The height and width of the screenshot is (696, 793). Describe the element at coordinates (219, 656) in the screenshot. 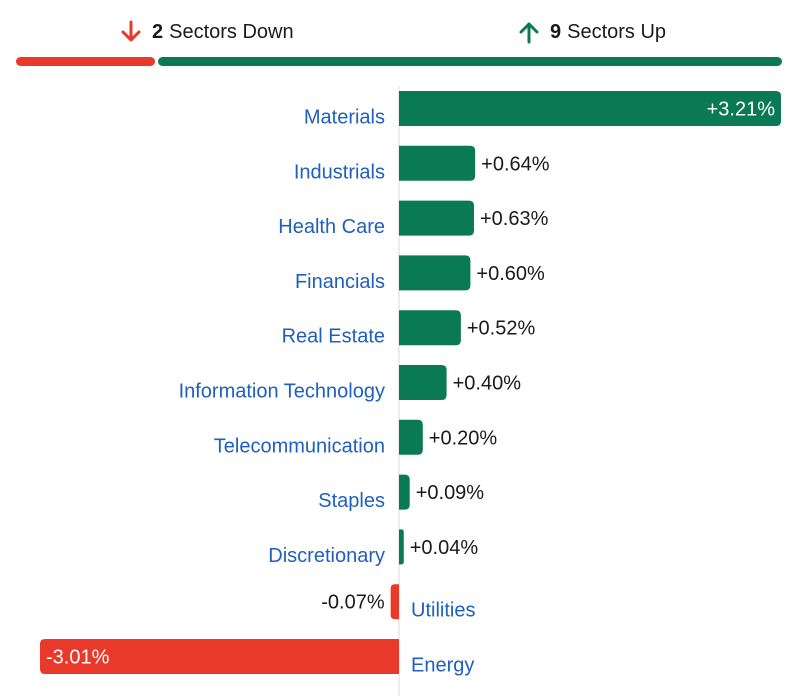

I see `bar-energy` at that location.